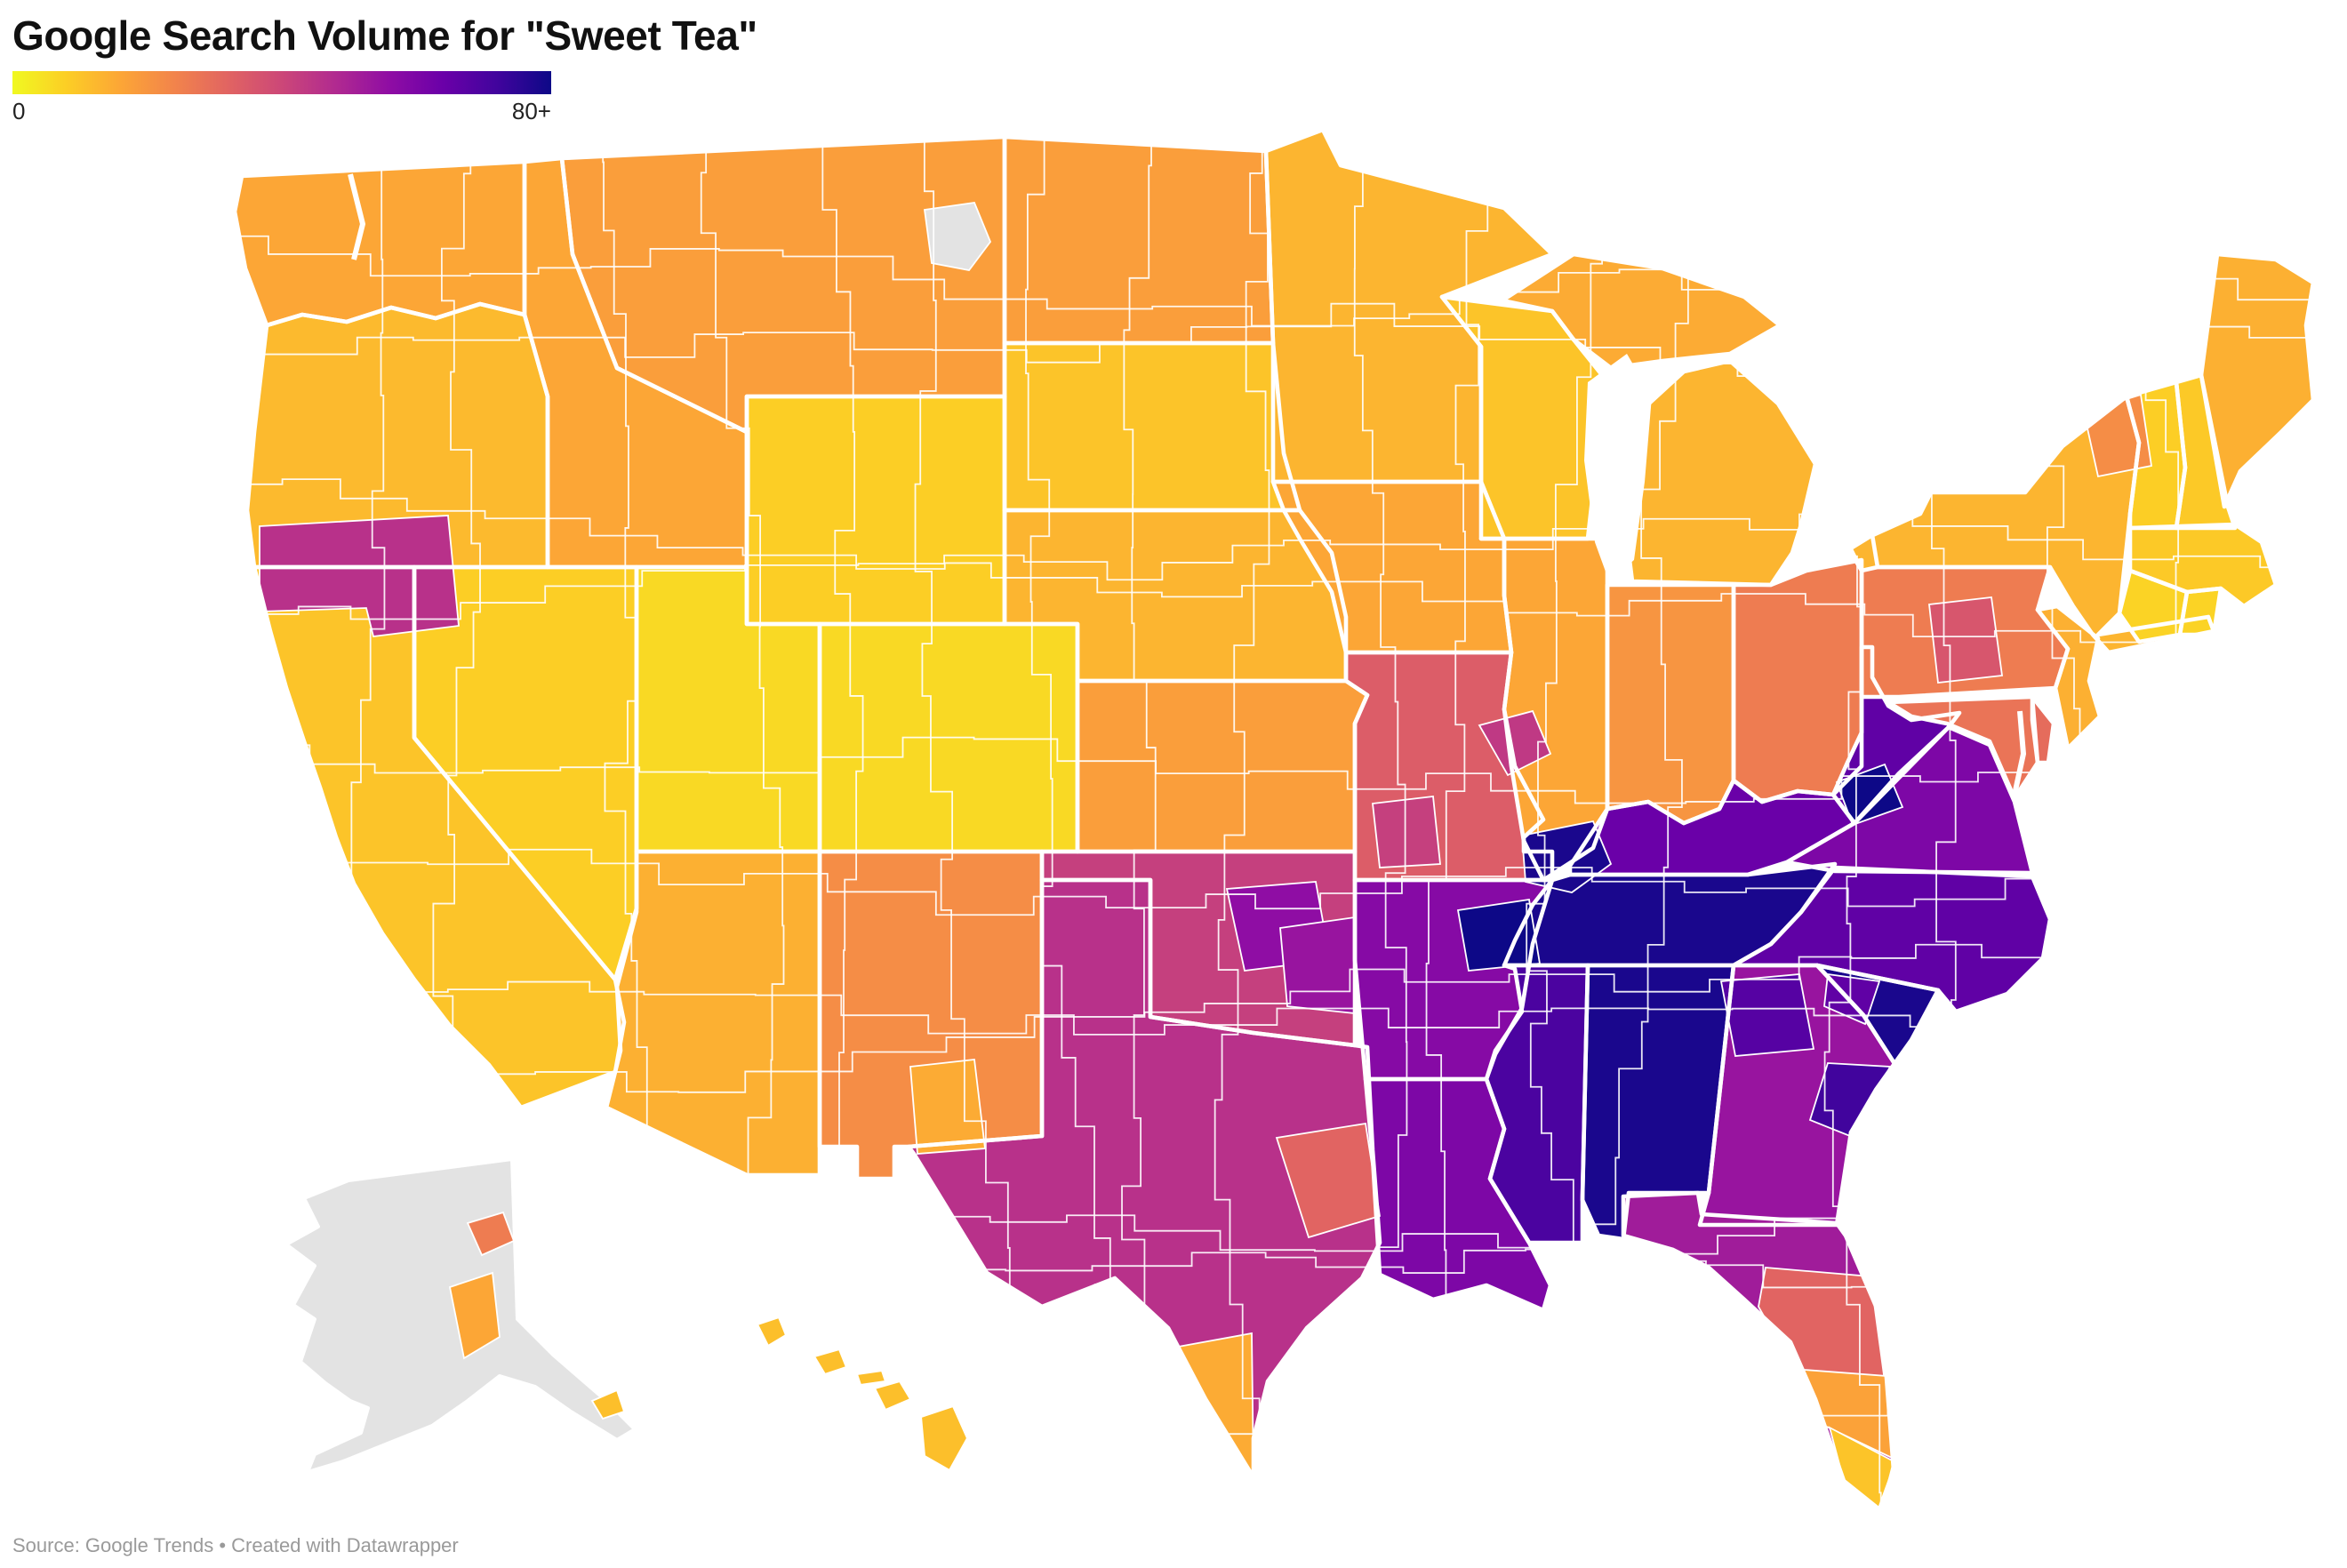 Image resolution: width=2347 pixels, height=1568 pixels. I want to click on region-south-carolina, so click(1877, 1048).